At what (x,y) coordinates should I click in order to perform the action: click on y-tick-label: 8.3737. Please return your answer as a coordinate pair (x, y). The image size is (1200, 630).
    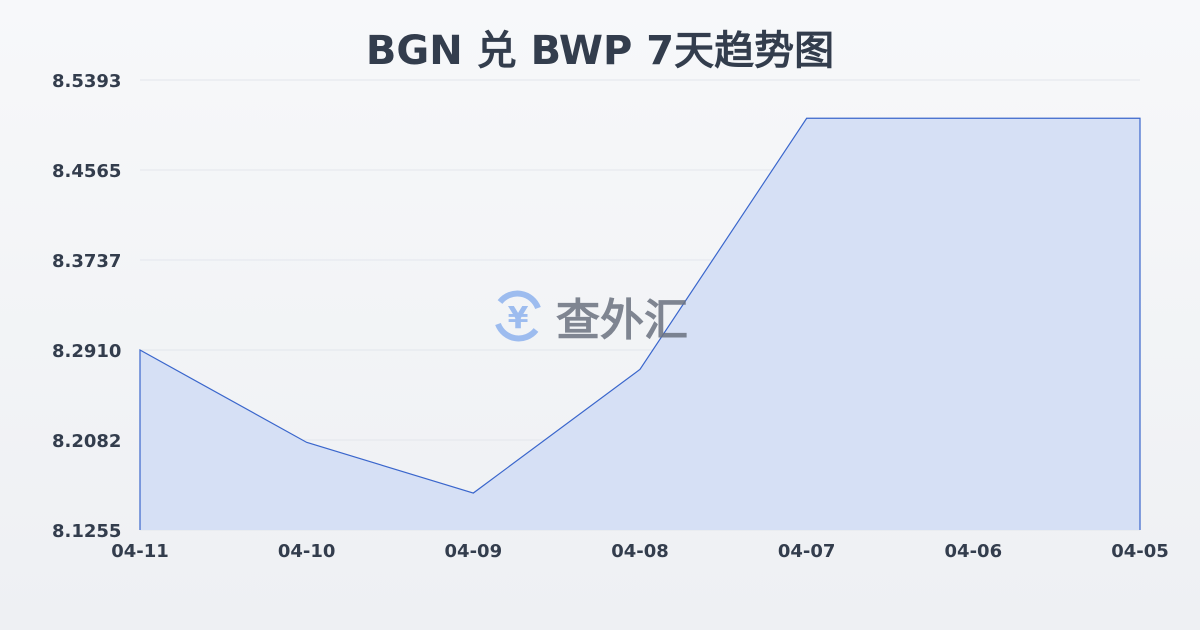
    Looking at the image, I should click on (86, 261).